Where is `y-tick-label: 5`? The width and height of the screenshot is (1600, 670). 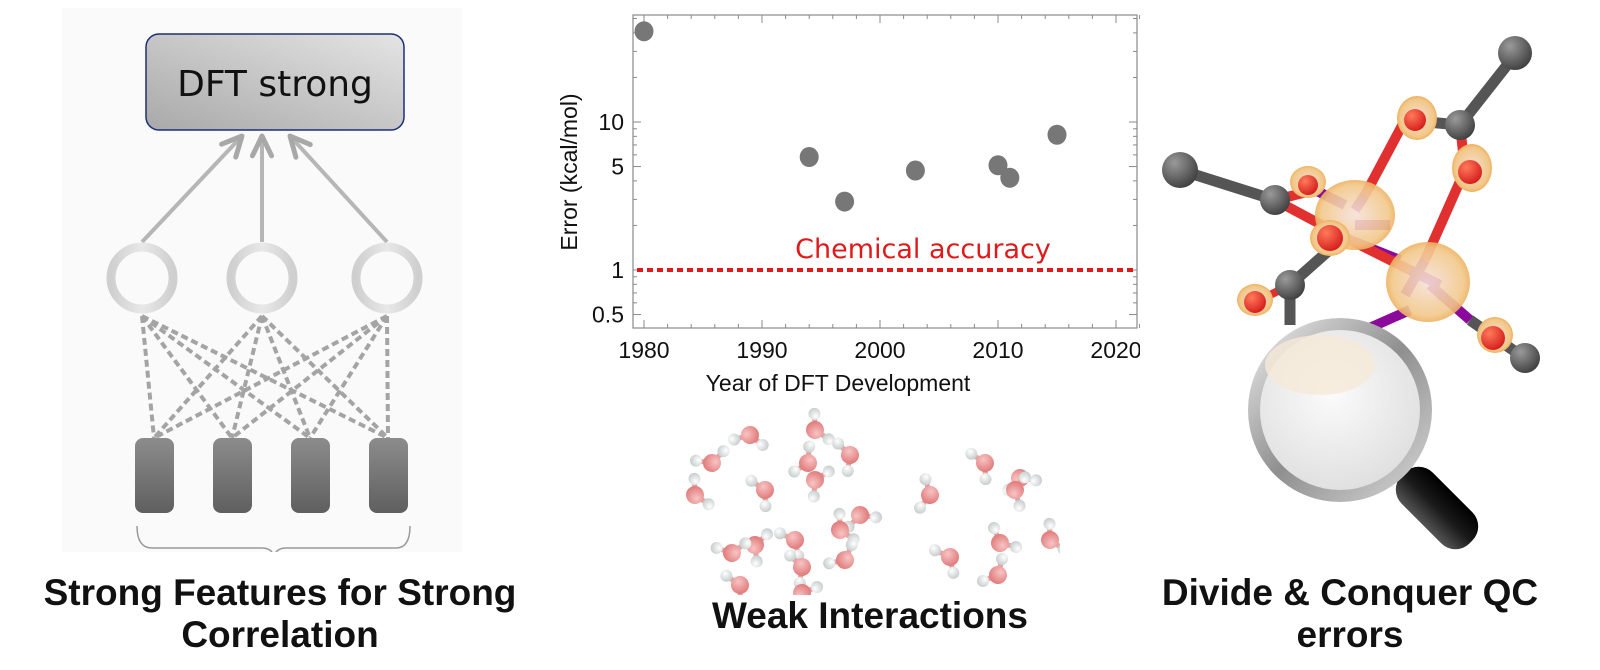
y-tick-label: 5 is located at coordinates (617, 167).